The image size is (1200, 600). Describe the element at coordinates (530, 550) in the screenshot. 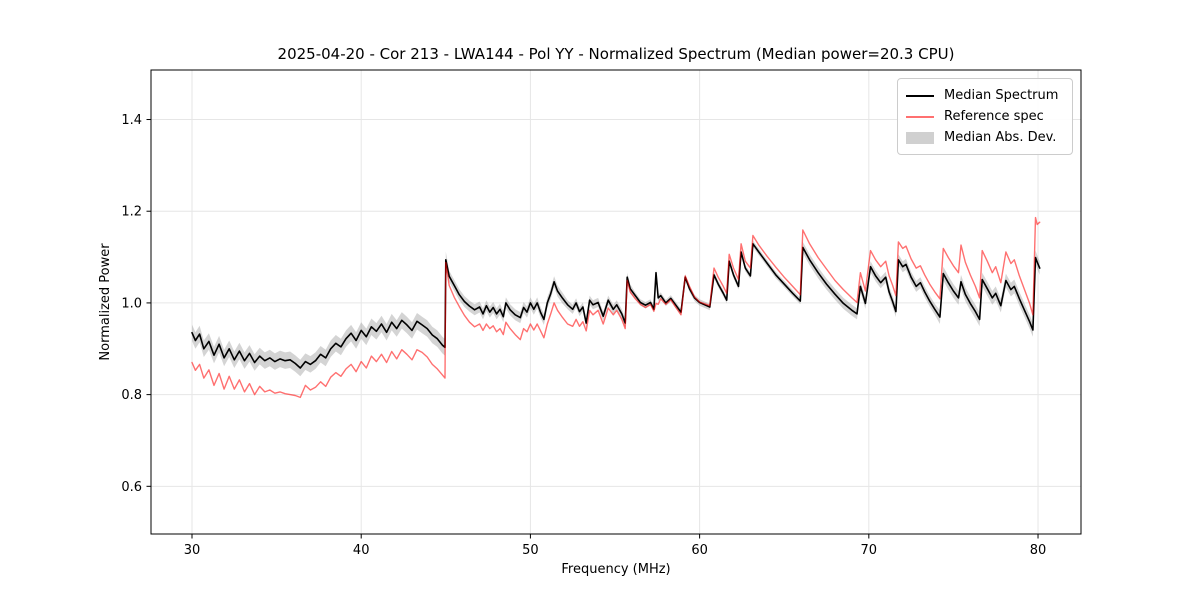

I see `x-tick-label: 50` at that location.